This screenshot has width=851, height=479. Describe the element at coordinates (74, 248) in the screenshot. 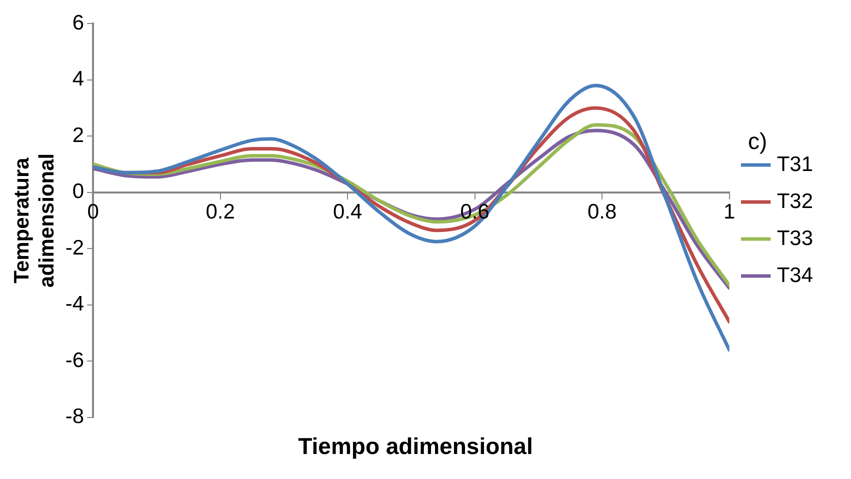

I see `y-tick-label: -2` at that location.